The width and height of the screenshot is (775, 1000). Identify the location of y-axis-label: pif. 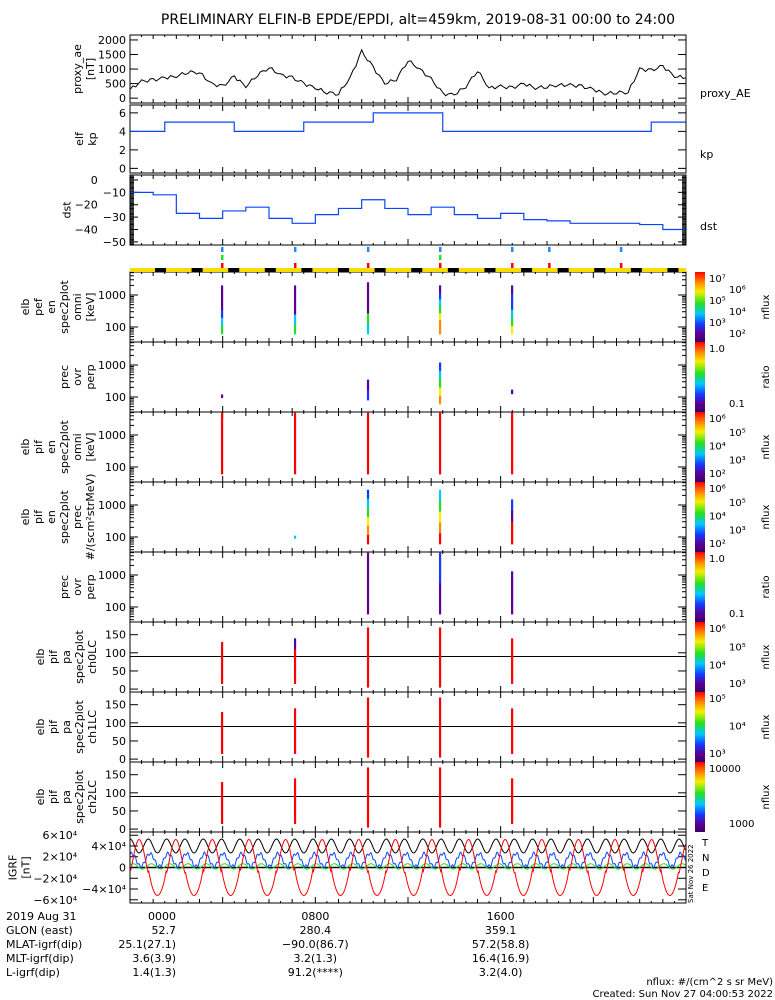
(53, 726).